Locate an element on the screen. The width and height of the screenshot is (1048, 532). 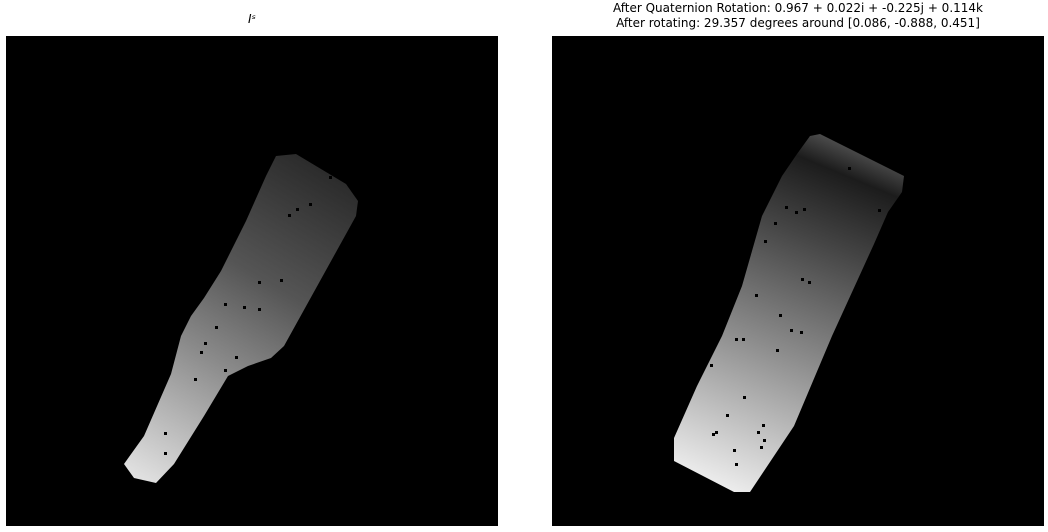
bottle-depth-render is located at coordinates (241, 318).